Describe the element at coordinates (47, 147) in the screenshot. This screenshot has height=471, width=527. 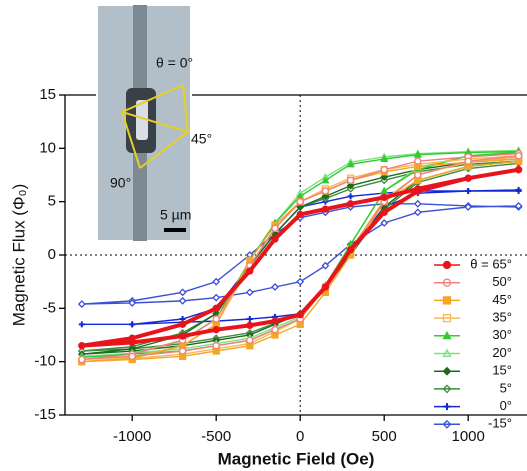
I see `y-tick-label: 10` at that location.